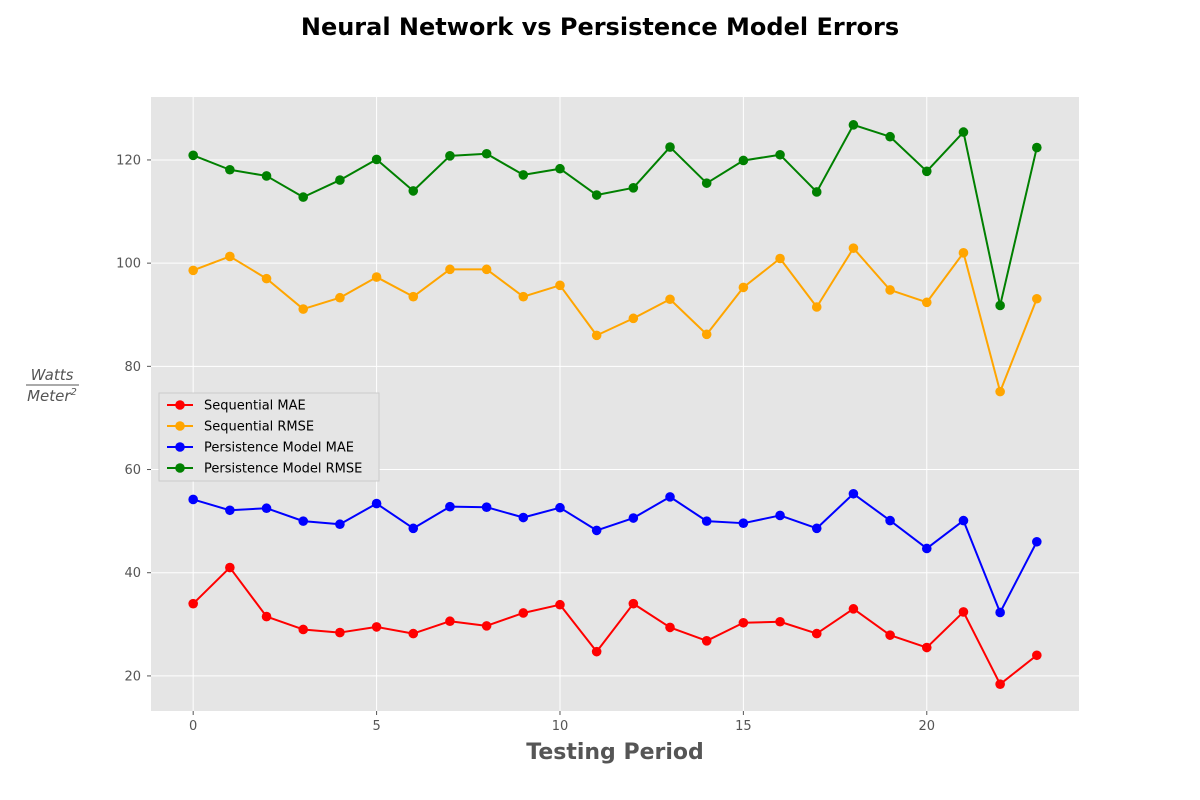 The image size is (1200, 800). What do you see at coordinates (132, 470) in the screenshot?
I see `y-tick-label: 60` at bounding box center [132, 470].